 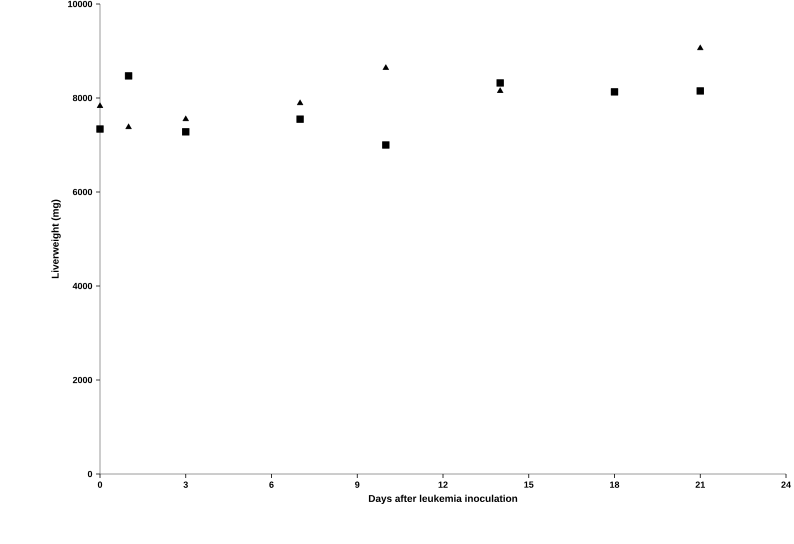 I want to click on y-tick-label: 10000, so click(x=80, y=4).